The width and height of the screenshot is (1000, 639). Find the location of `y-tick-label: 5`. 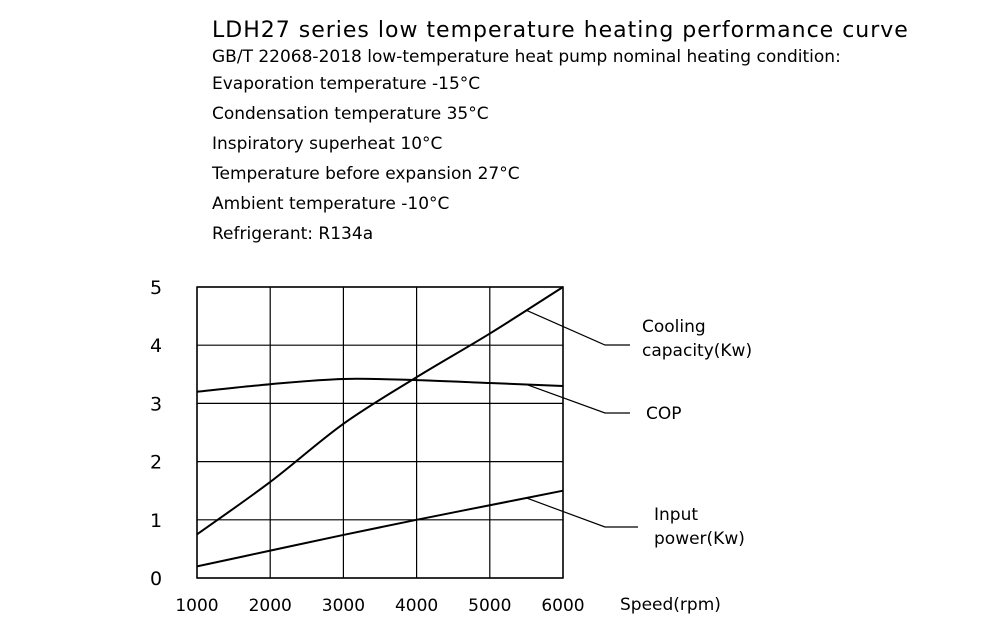

y-tick-label: 5 is located at coordinates (156, 288).